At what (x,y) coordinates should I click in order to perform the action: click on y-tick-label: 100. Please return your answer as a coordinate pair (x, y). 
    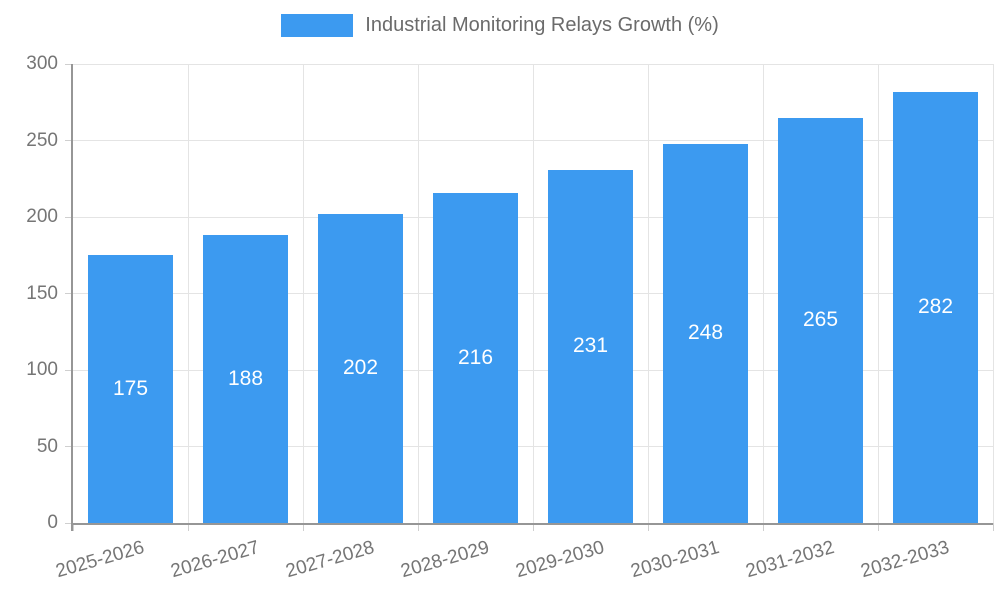
    Looking at the image, I should click on (42, 369).